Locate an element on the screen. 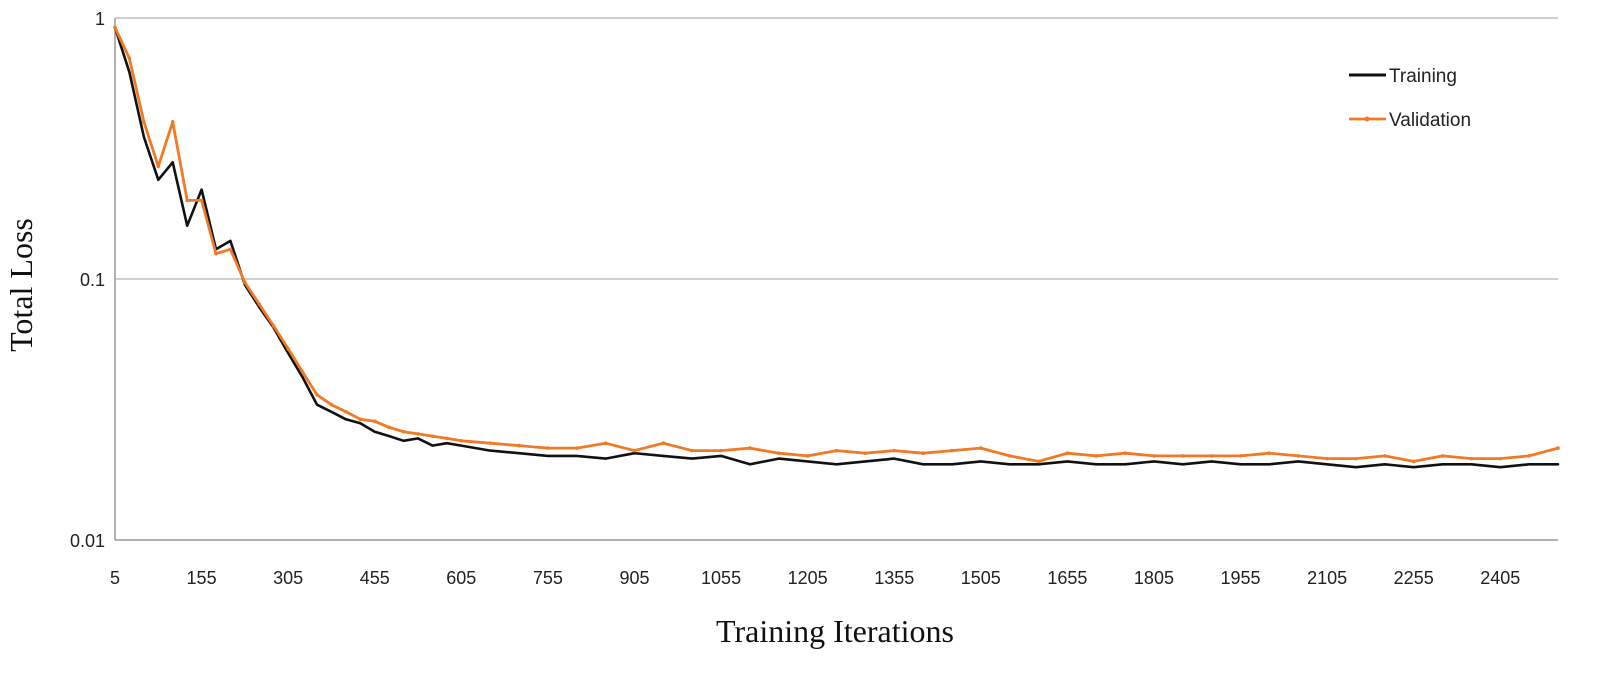 Image resolution: width=1611 pixels, height=674 pixels. x-tick-label: 1355 is located at coordinates (894, 578).